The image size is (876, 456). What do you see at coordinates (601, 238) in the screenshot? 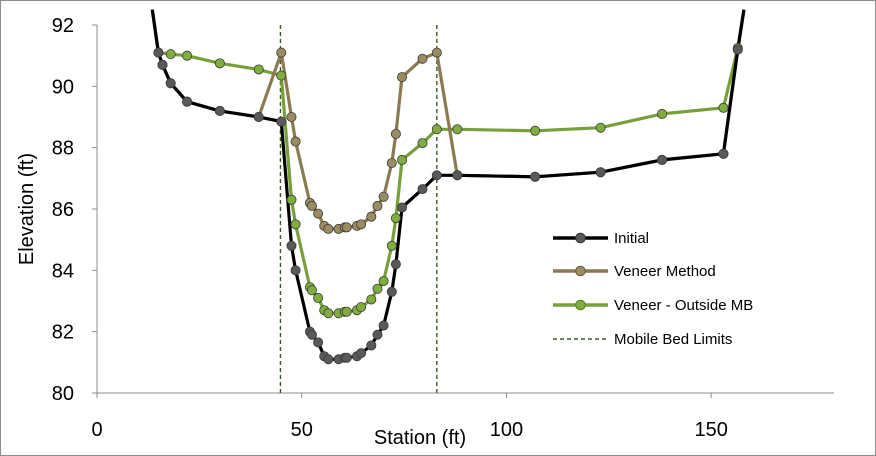
I see `legend-entry-initial: Initial` at bounding box center [601, 238].